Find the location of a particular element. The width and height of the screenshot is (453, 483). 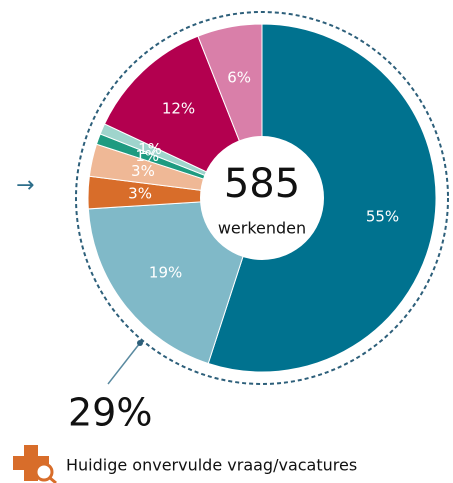

center-value: 585 is located at coordinates (262, 184).